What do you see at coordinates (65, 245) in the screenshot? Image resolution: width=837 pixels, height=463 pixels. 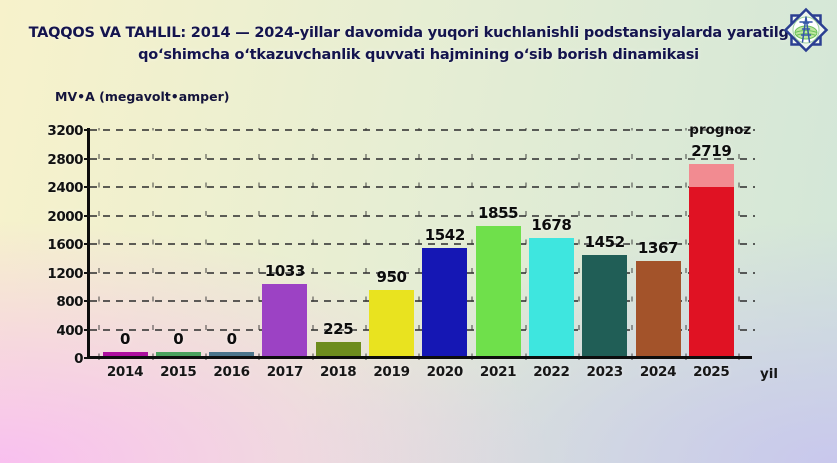 I see `ytick-label-1600: 1600` at bounding box center [65, 245].